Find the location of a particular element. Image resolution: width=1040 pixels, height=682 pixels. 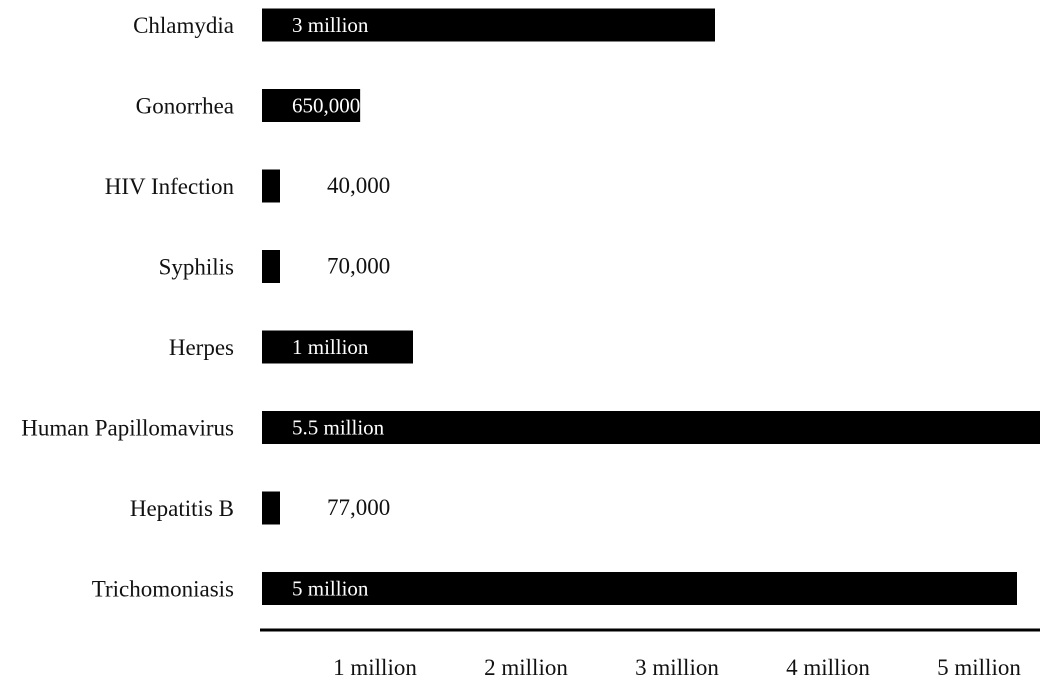

x-tick-label: 1 million is located at coordinates (375, 667).